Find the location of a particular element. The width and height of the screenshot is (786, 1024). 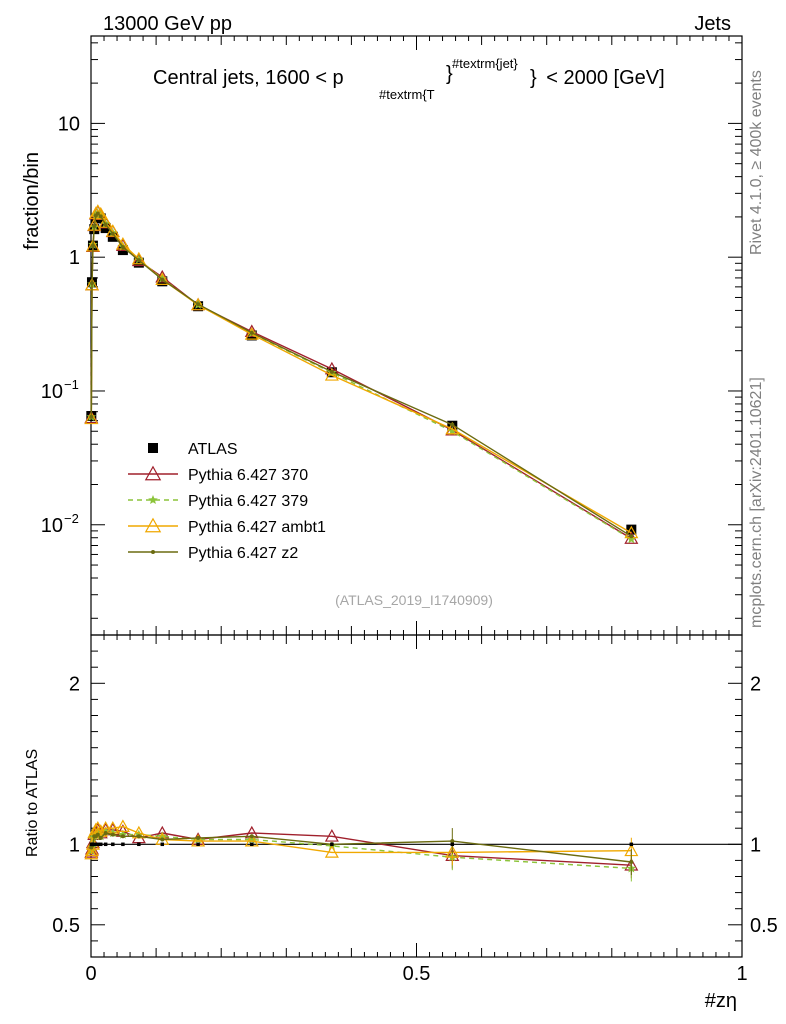

ratio-series-pythia-6-427-z2 is located at coordinates (361, 852).